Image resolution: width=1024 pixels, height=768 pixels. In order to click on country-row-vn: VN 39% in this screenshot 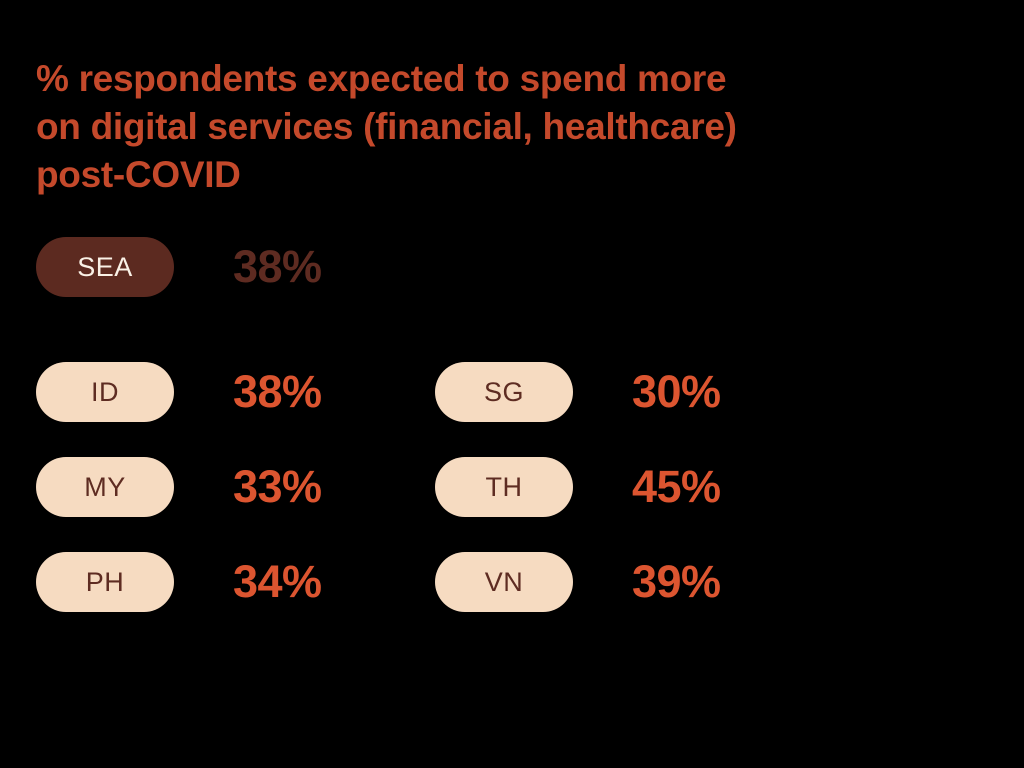, I will do `click(578, 582)`.